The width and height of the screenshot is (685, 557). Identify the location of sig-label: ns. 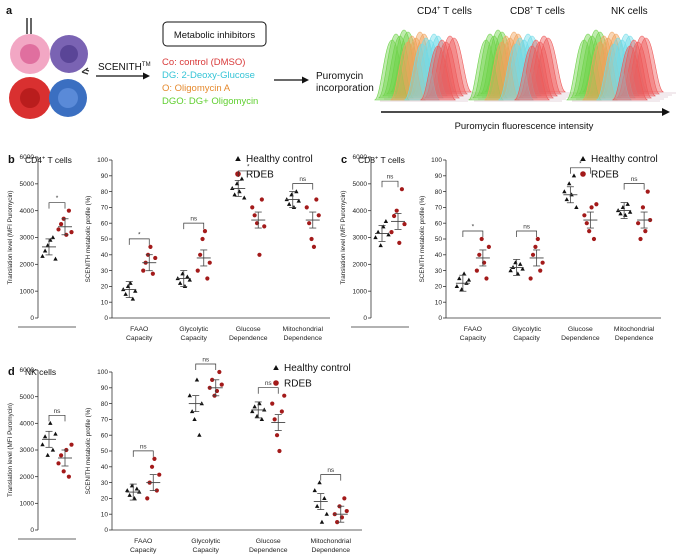
(303, 179).